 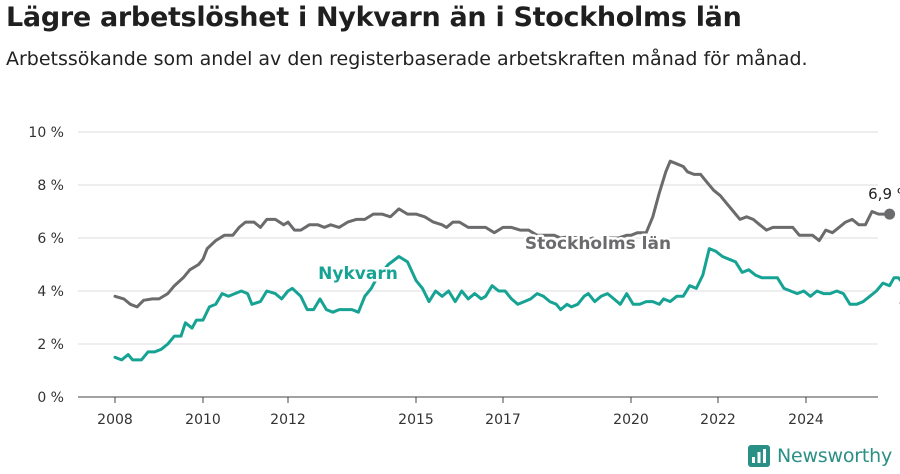 What do you see at coordinates (806, 420) in the screenshot?
I see `x-tick-label: 2024` at bounding box center [806, 420].